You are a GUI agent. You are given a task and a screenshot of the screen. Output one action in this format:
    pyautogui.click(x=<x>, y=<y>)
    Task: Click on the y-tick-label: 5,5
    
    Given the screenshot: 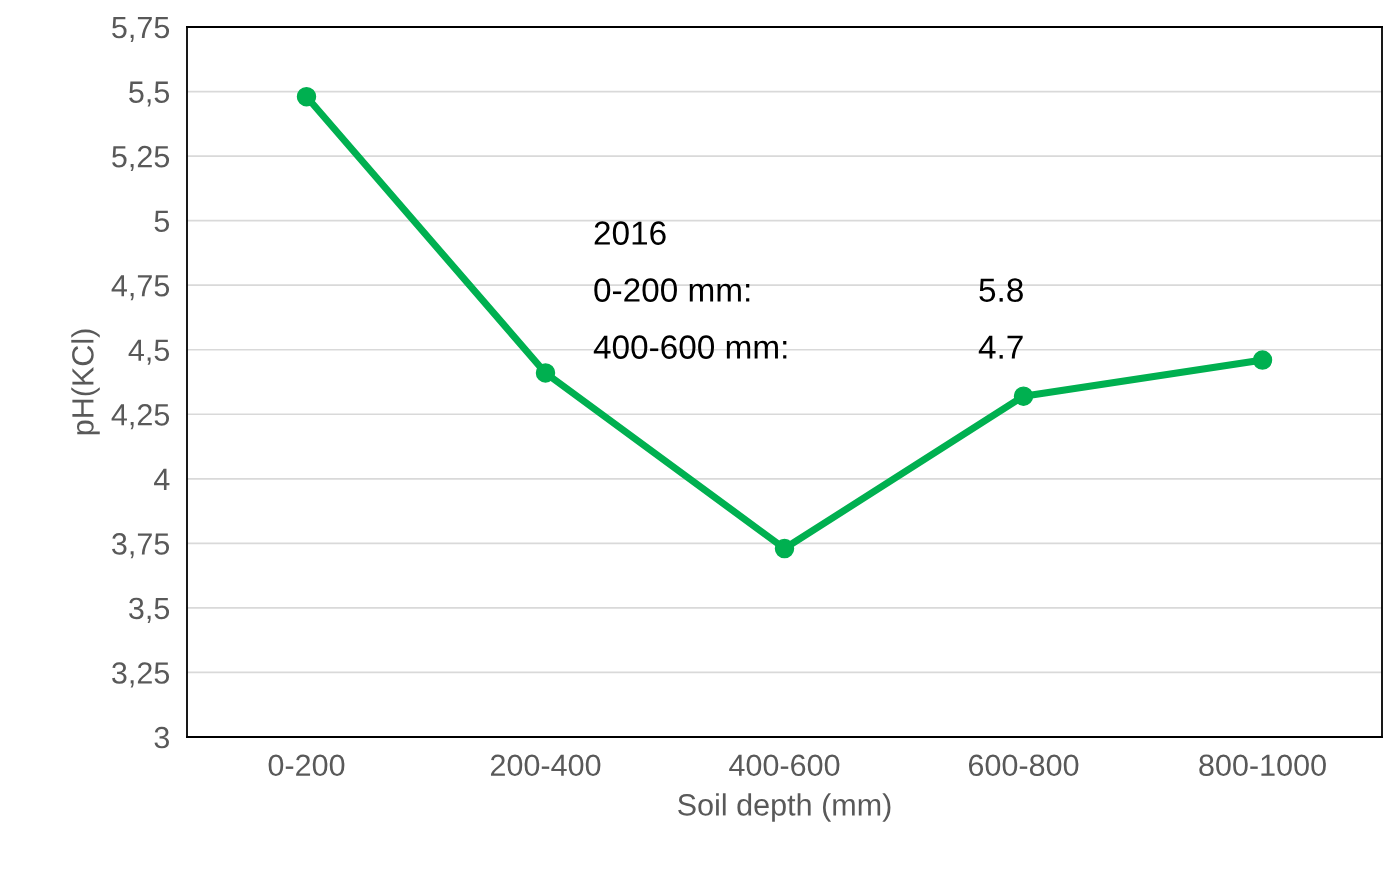 What is the action you would take?
    pyautogui.click(x=149, y=94)
    